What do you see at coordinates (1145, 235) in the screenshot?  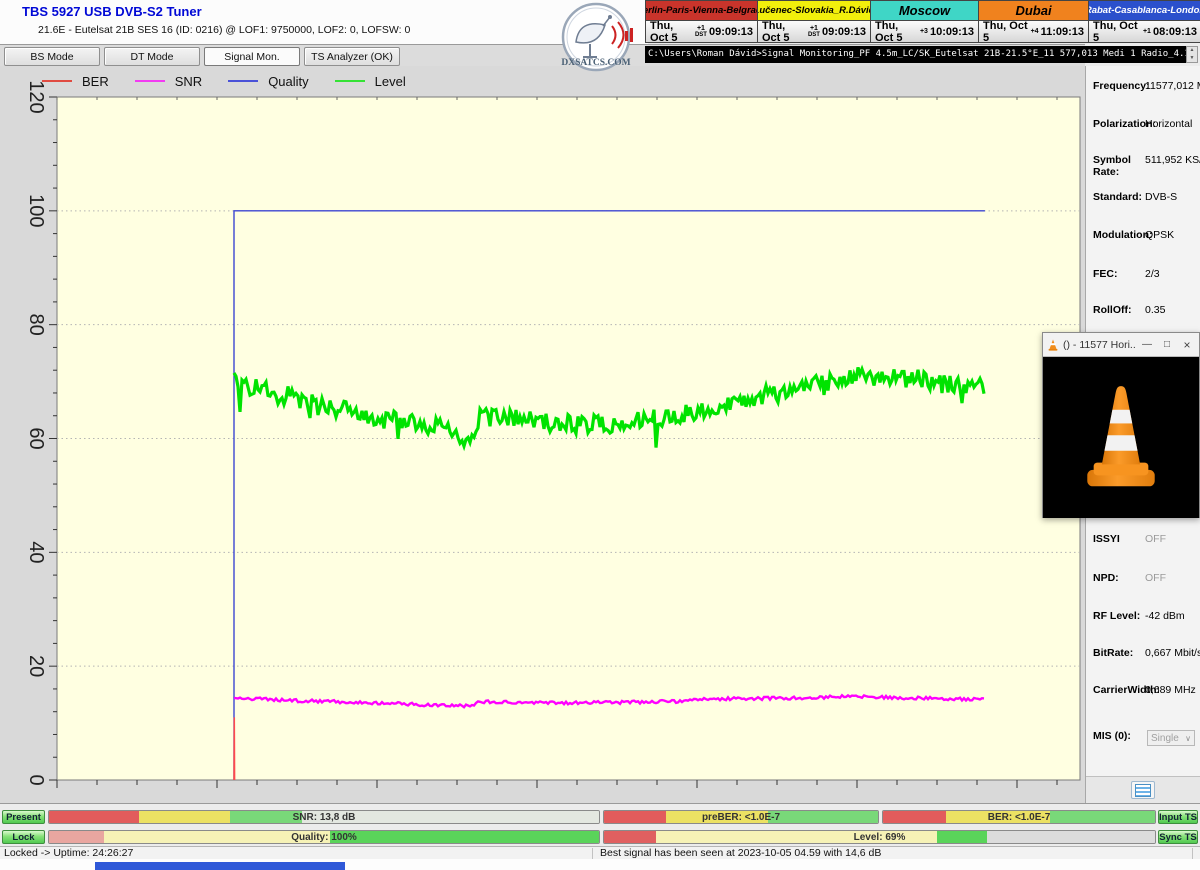 I see `param-modulation: Modulation: QPSK` at bounding box center [1145, 235].